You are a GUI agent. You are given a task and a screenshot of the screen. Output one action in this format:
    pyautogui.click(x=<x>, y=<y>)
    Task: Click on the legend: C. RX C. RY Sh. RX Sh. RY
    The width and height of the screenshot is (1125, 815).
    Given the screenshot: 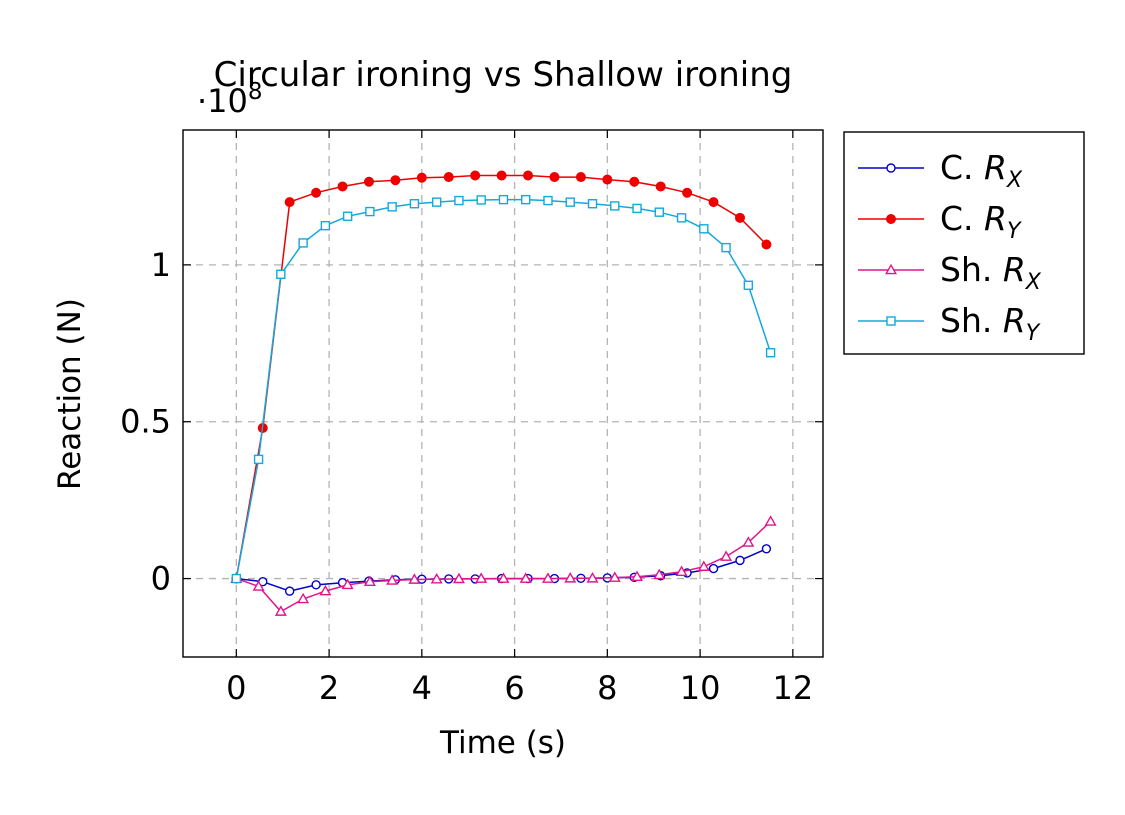 What is the action you would take?
    pyautogui.click(x=964, y=243)
    